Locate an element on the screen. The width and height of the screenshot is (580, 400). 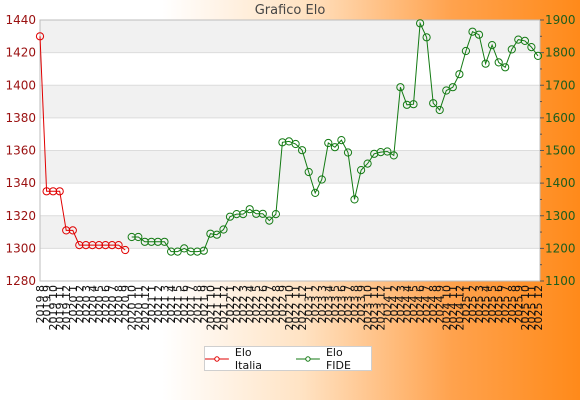
x-tick-label: 2024 1 is located at coordinates (387, 304).